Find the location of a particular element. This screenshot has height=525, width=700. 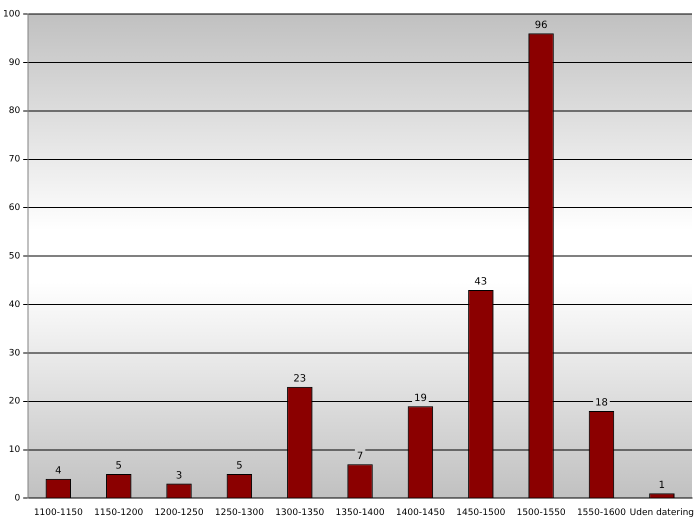

x-tick-label: 1300-1350 is located at coordinates (300, 513).